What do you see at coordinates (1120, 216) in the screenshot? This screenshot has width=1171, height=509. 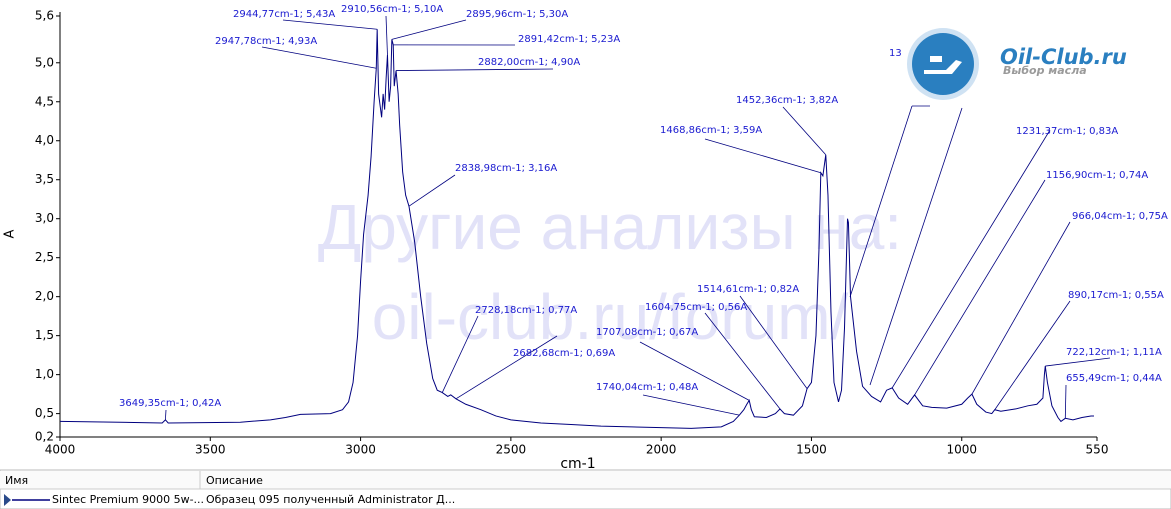 I see `annotation-label: 966,04cm-1; 0,75A` at bounding box center [1120, 216].